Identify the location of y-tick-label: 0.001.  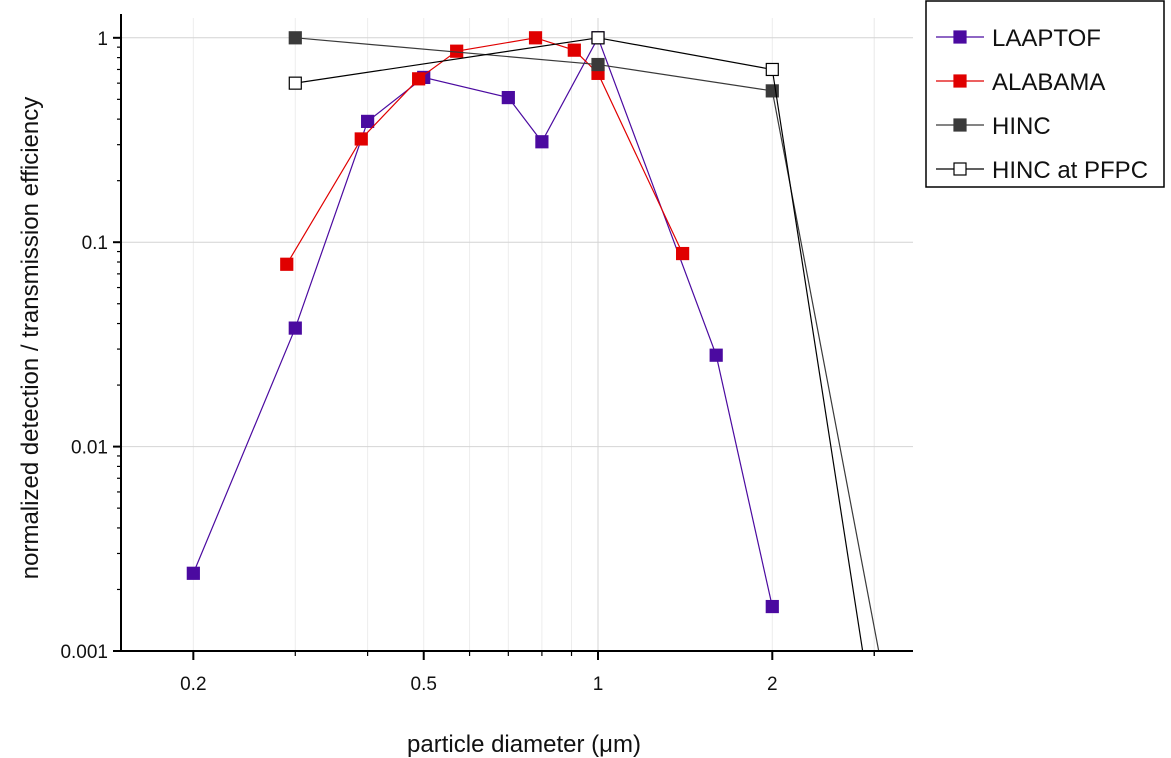
(84, 652).